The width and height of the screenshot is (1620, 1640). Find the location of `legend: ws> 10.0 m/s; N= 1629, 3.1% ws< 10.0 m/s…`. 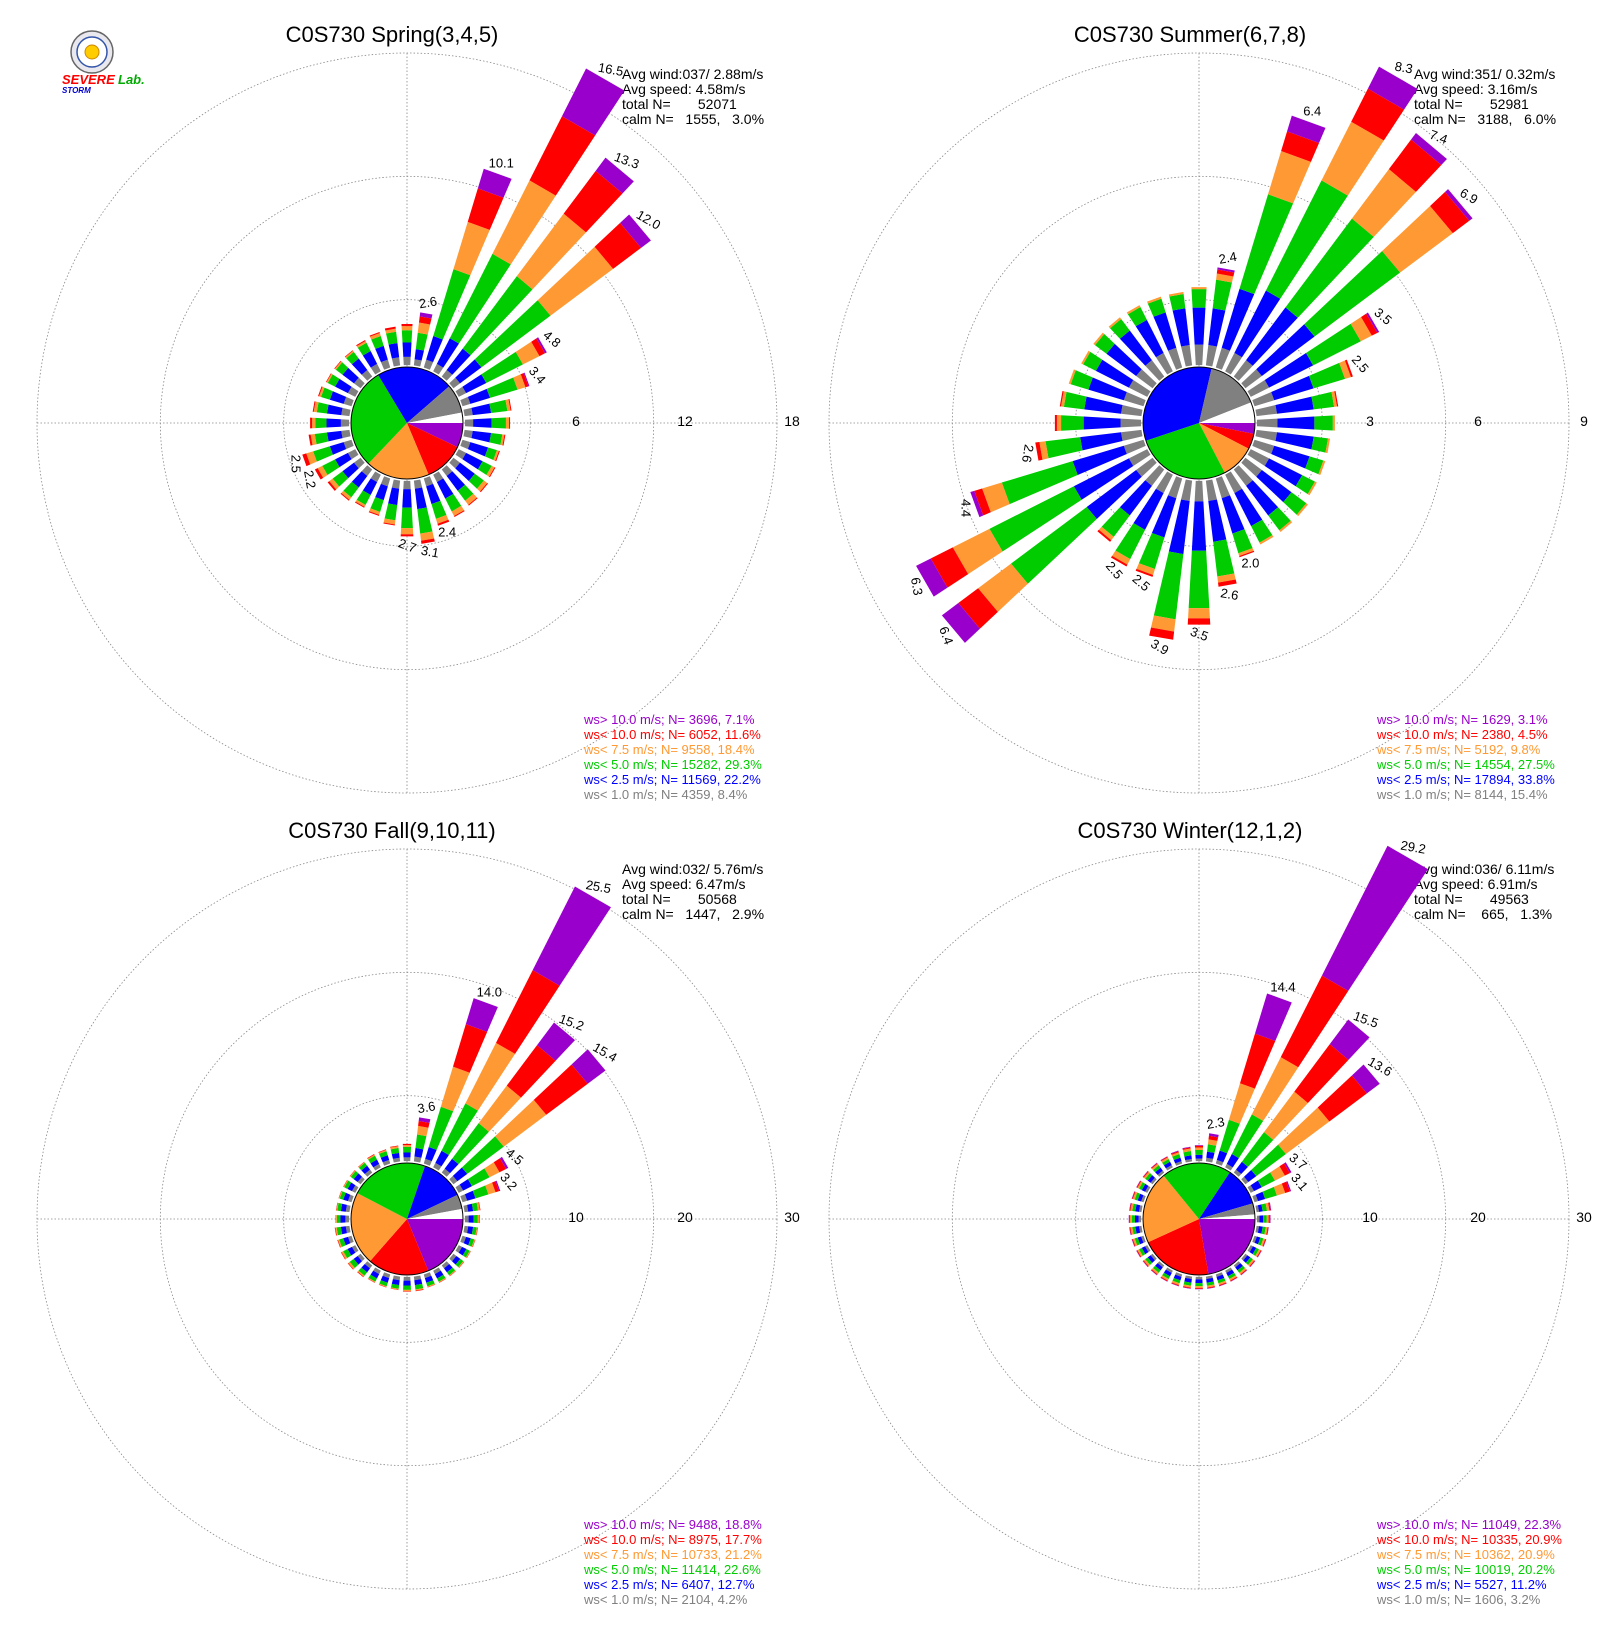

legend: ws> 10.0 m/s; N= 1629, 3.1% ws< 10.0 m/s… is located at coordinates (1465, 757).